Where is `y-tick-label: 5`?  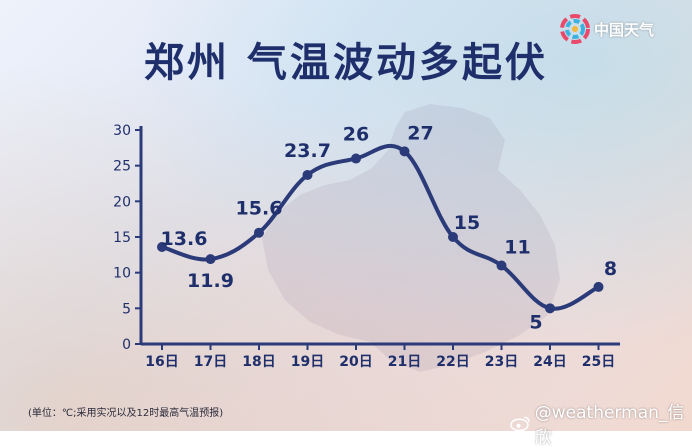
y-tick-label: 5 is located at coordinates (126, 309).